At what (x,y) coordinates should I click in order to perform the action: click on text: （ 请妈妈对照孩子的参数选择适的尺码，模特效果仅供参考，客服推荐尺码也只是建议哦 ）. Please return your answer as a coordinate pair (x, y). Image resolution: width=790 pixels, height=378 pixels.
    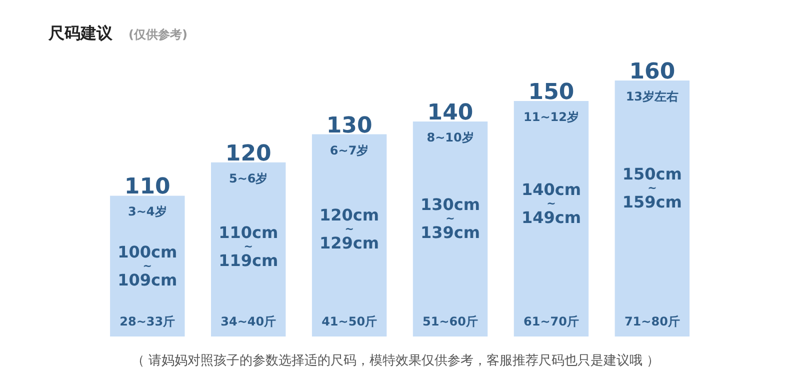
    Looking at the image, I should click on (395, 360).